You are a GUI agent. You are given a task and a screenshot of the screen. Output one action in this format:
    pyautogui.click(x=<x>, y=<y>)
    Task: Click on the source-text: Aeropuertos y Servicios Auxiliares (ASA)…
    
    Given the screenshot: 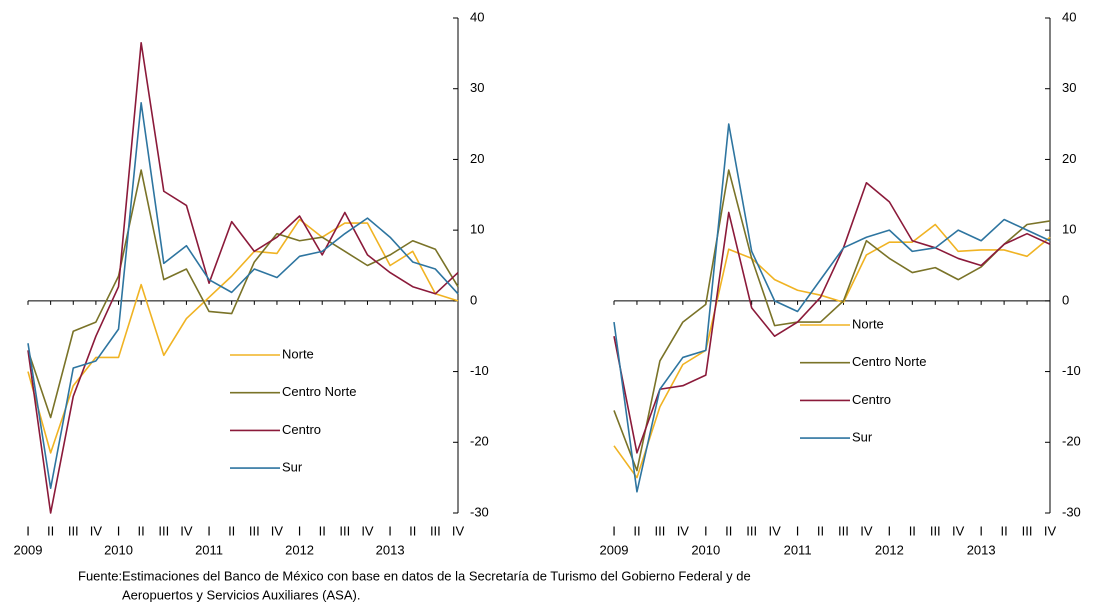 What is the action you would take?
    pyautogui.click(x=241, y=594)
    